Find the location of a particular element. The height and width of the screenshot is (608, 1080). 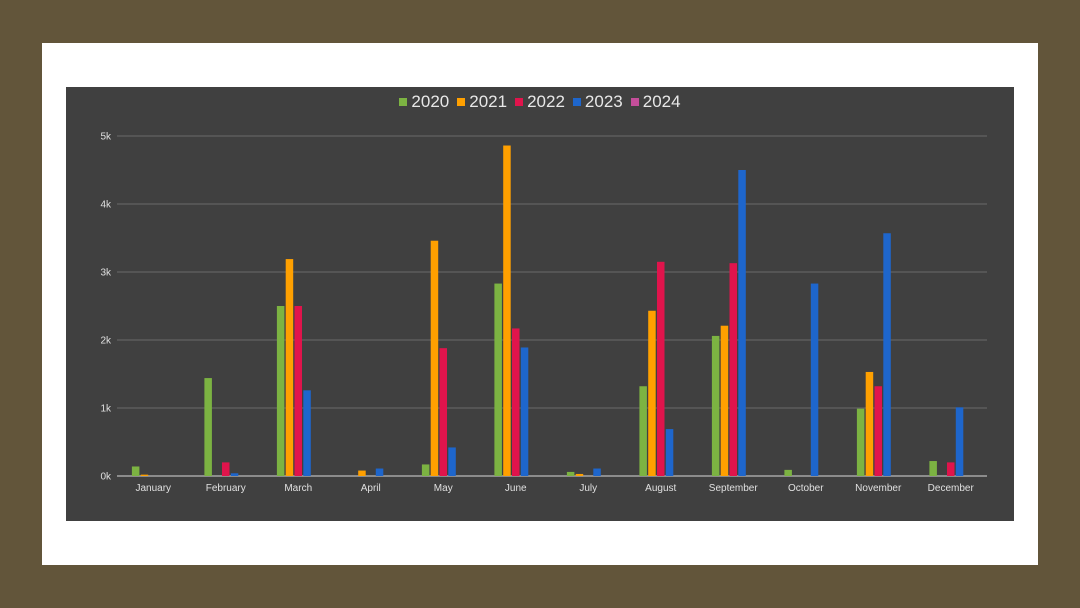

bar-2020-december is located at coordinates (933, 468).